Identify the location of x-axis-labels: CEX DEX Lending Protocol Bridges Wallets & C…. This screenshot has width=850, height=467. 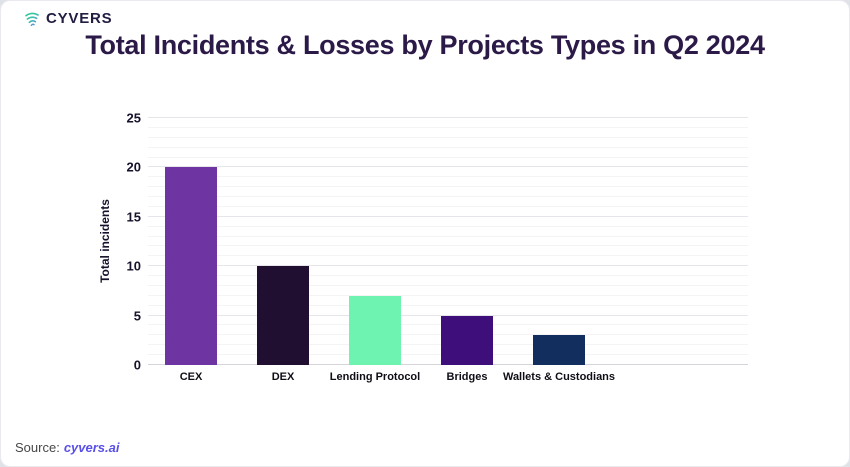
(448, 380).